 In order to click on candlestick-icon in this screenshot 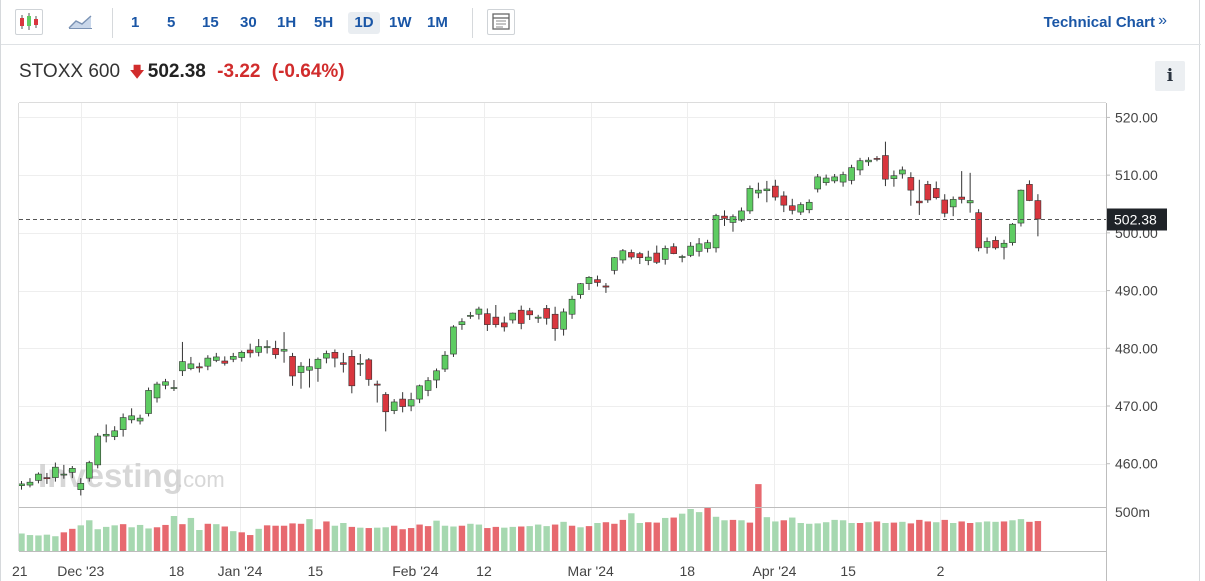, I will do `click(29, 22)`.